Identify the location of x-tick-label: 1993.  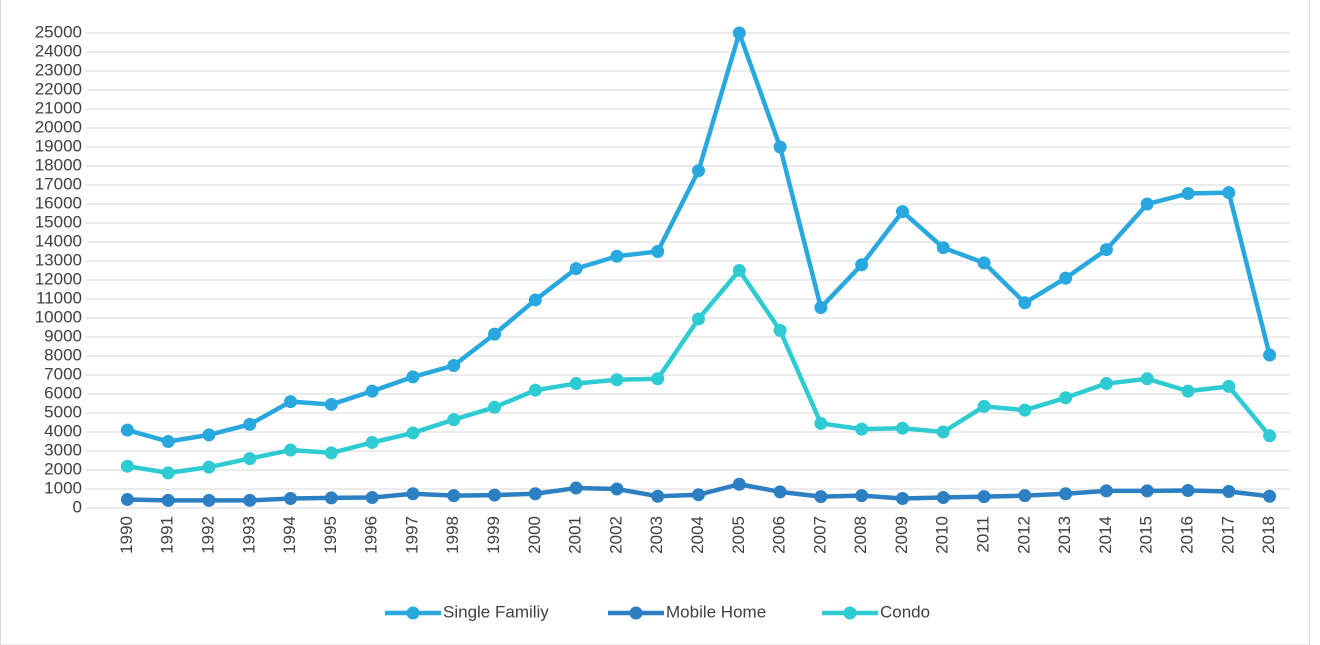
(248, 535).